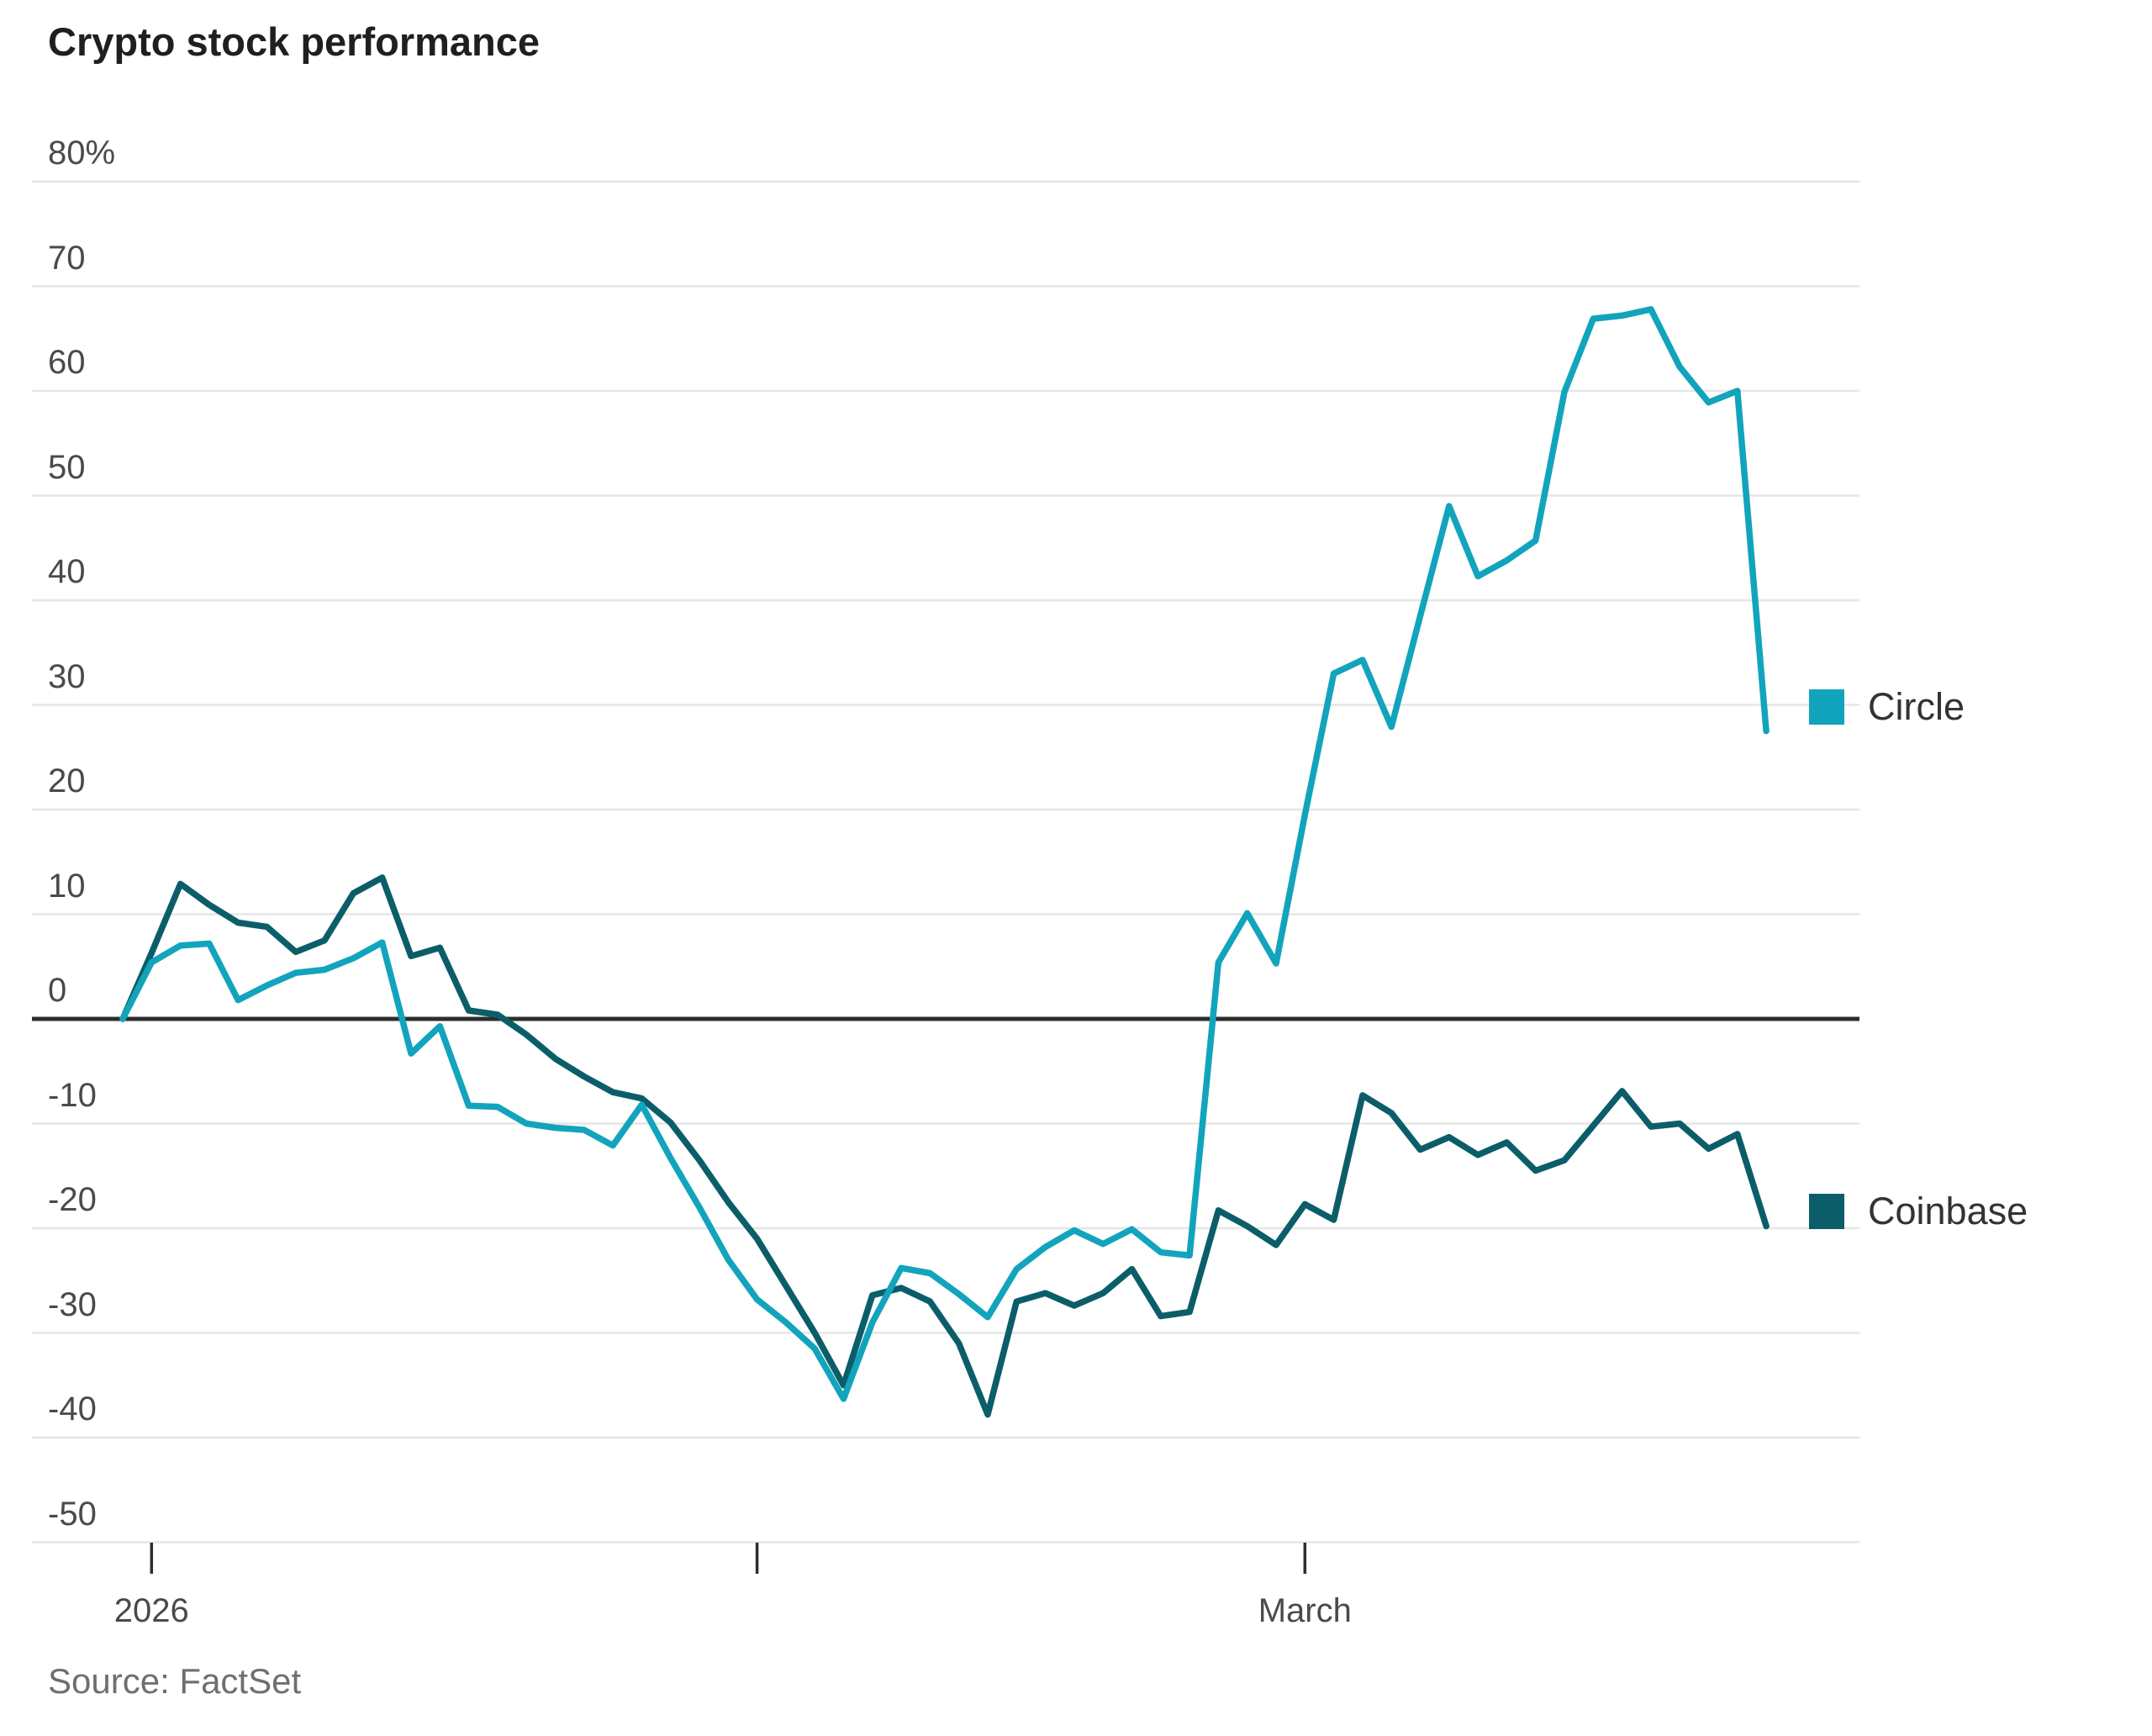  What do you see at coordinates (294, 41) in the screenshot?
I see `chart-title: Crypto stock performance` at bounding box center [294, 41].